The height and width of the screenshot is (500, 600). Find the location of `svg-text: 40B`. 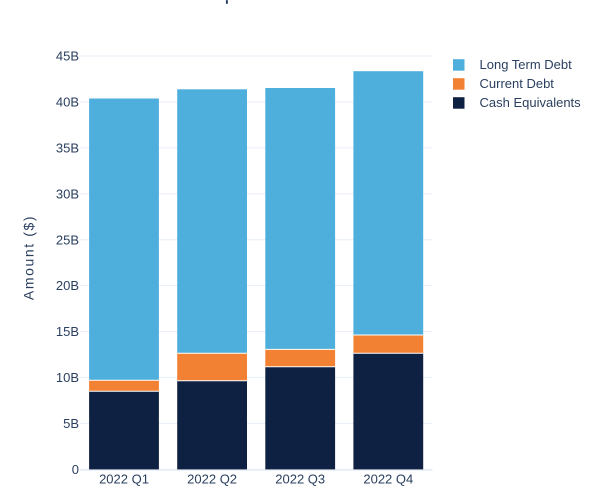

svg-text: 40B is located at coordinates (67, 102).